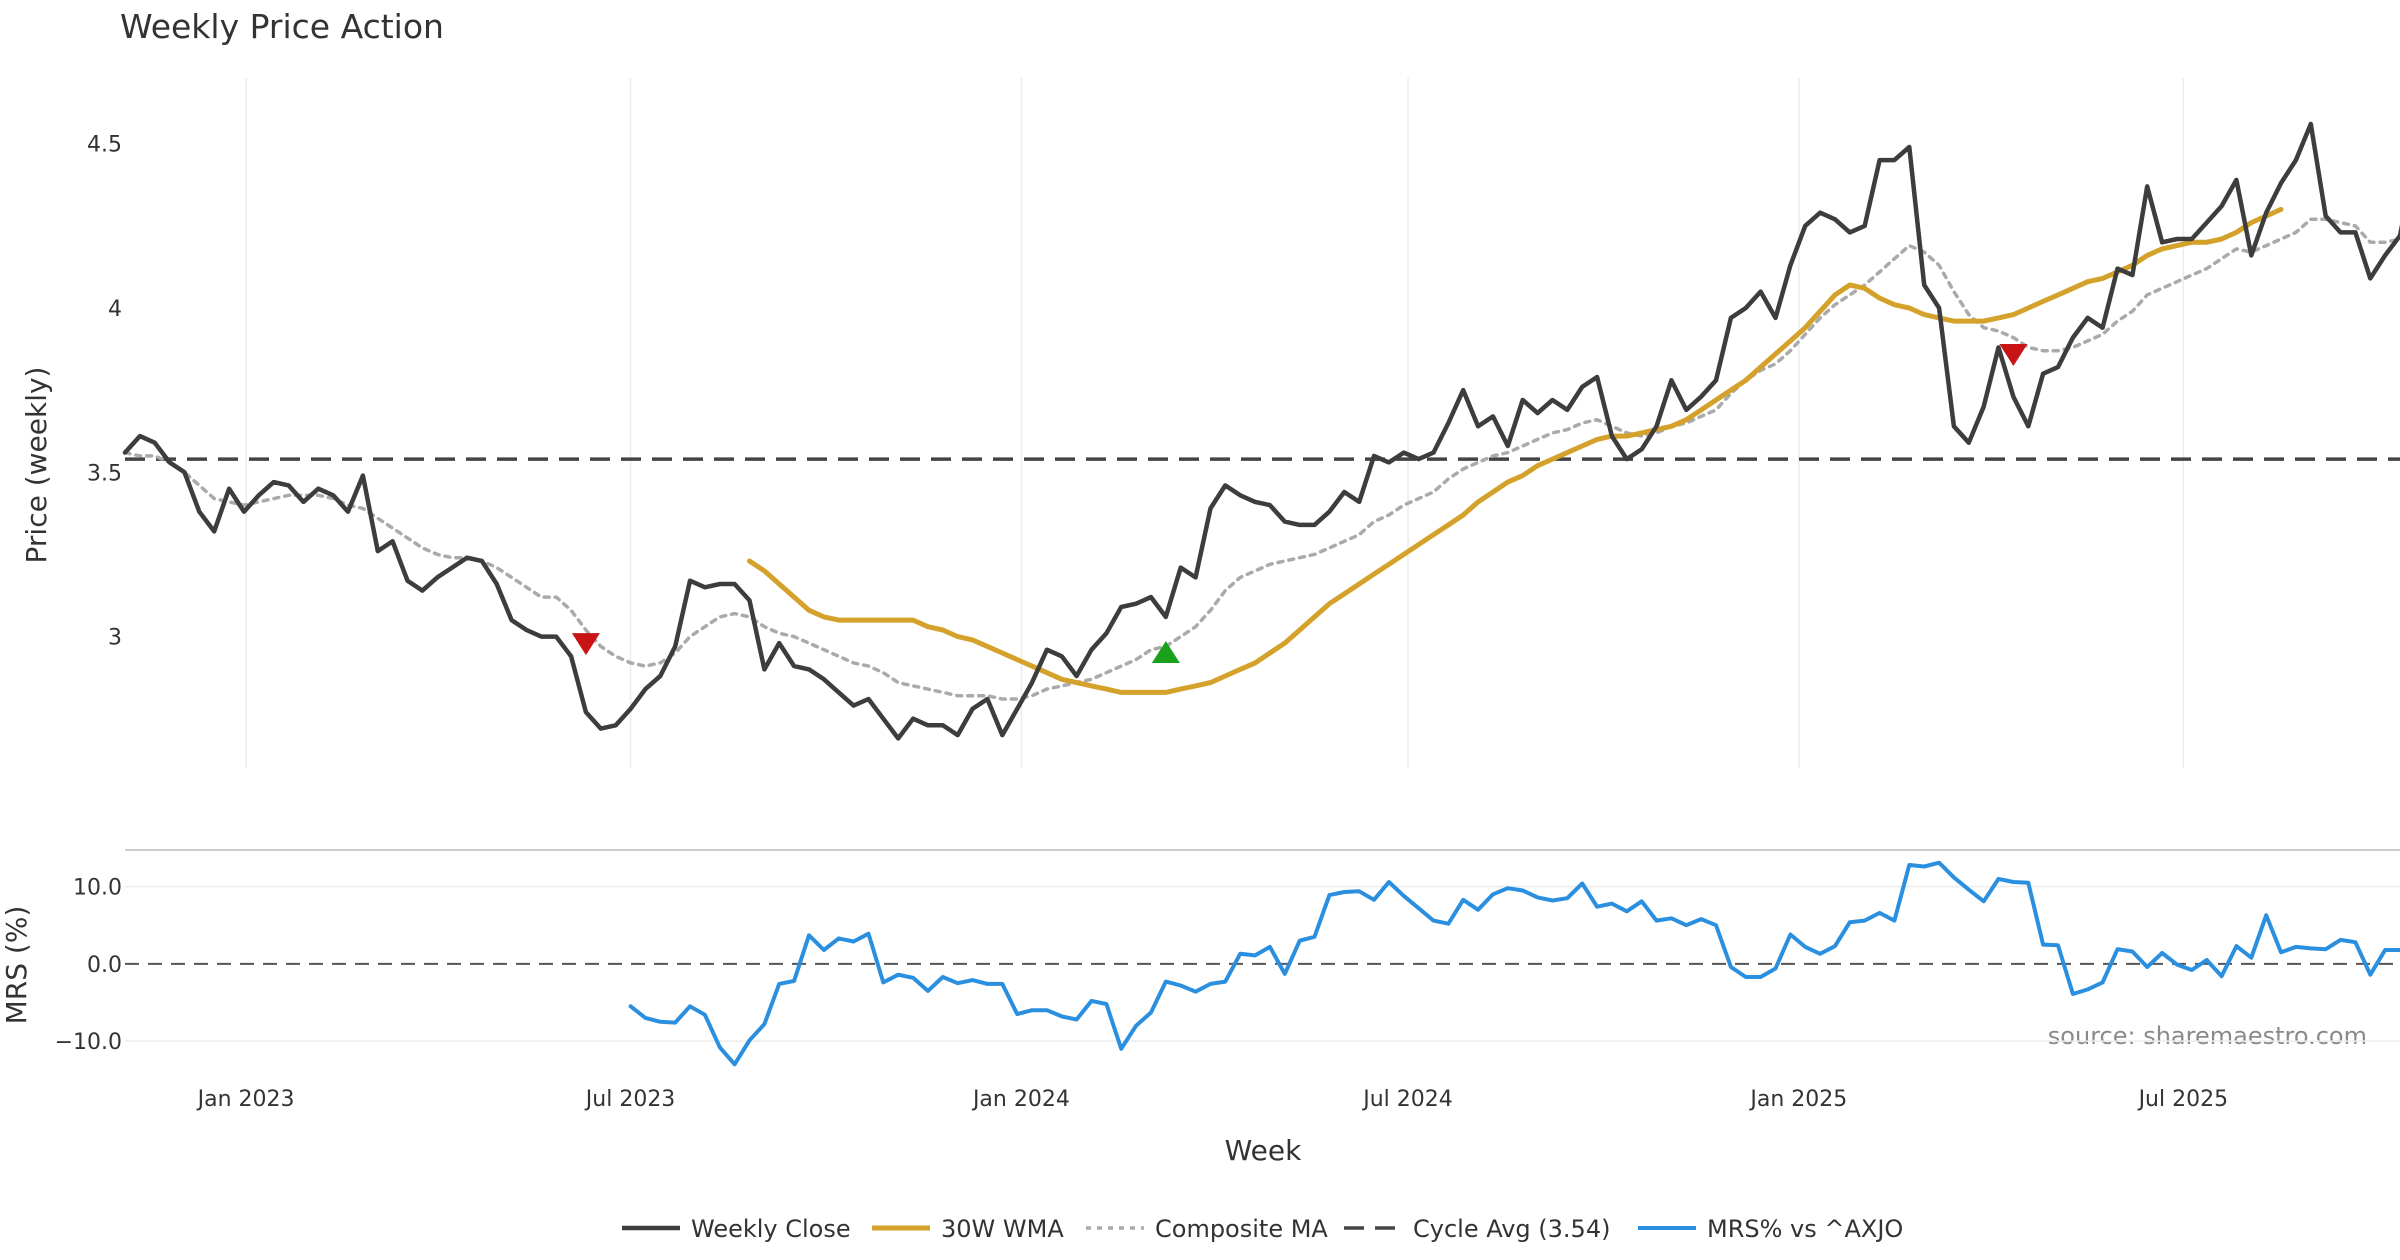 The width and height of the screenshot is (2400, 1260). I want to click on mrs-y-tick-1: 0.0, so click(104, 965).